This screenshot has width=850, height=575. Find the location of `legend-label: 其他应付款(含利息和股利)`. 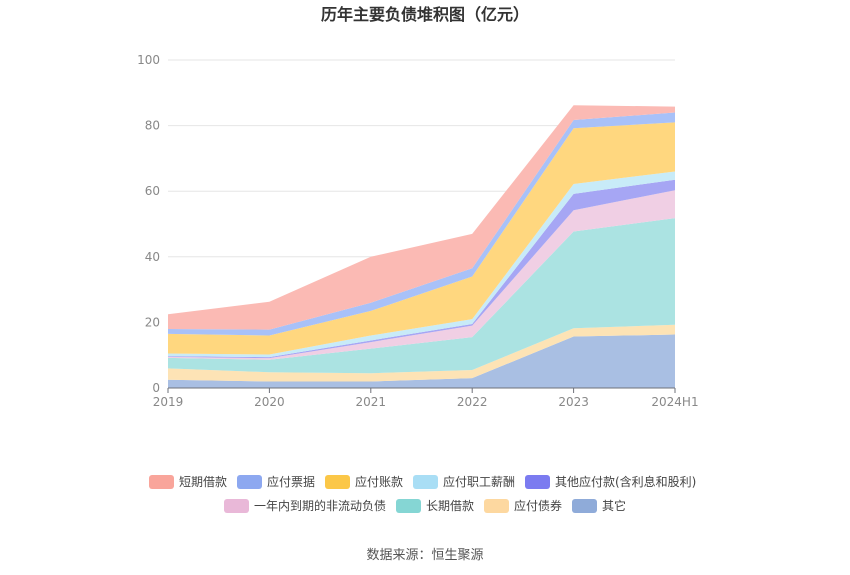

legend-label: 其他应付款(含利息和股利) is located at coordinates (625, 481).